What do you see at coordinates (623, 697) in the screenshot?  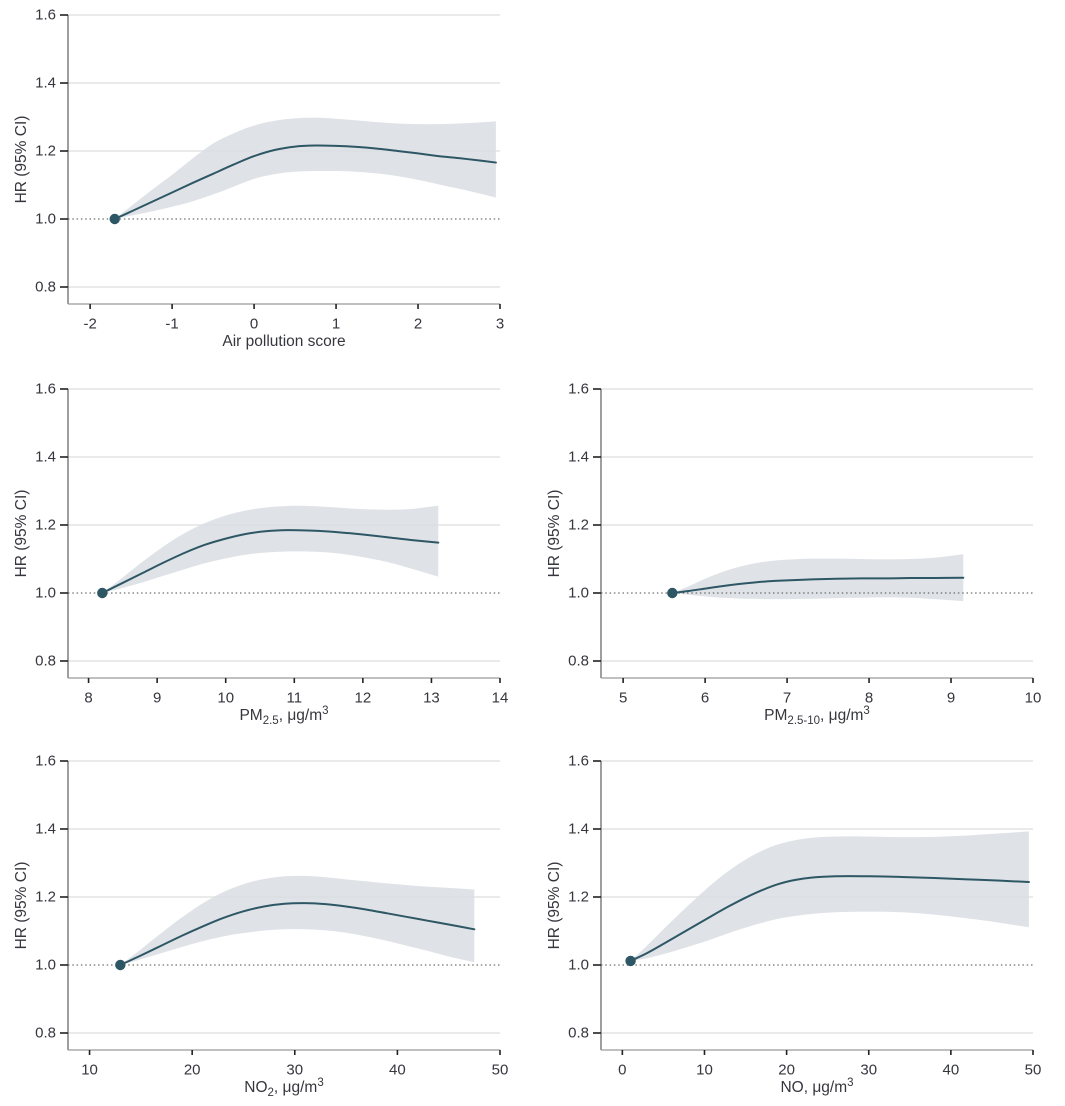 I see `x-tick-label: 5` at bounding box center [623, 697].